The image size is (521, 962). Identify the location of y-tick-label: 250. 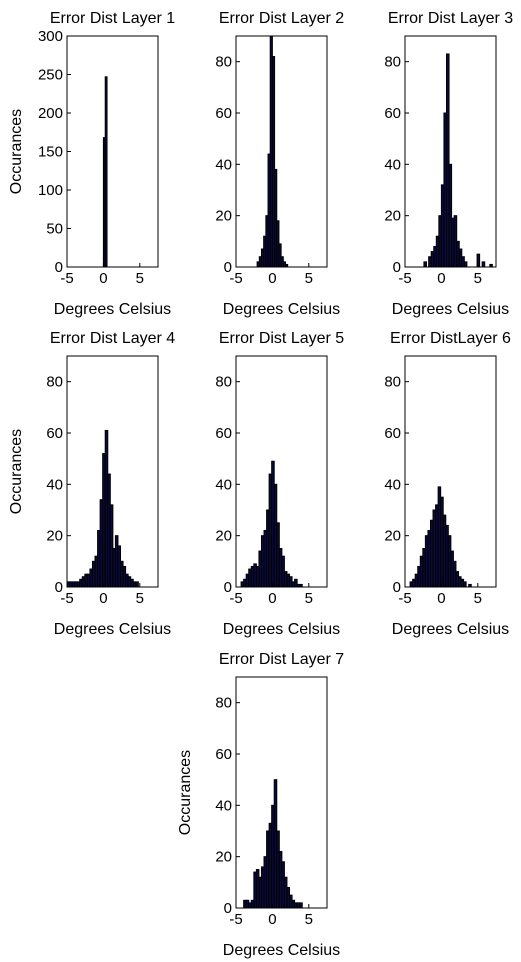
(50, 75).